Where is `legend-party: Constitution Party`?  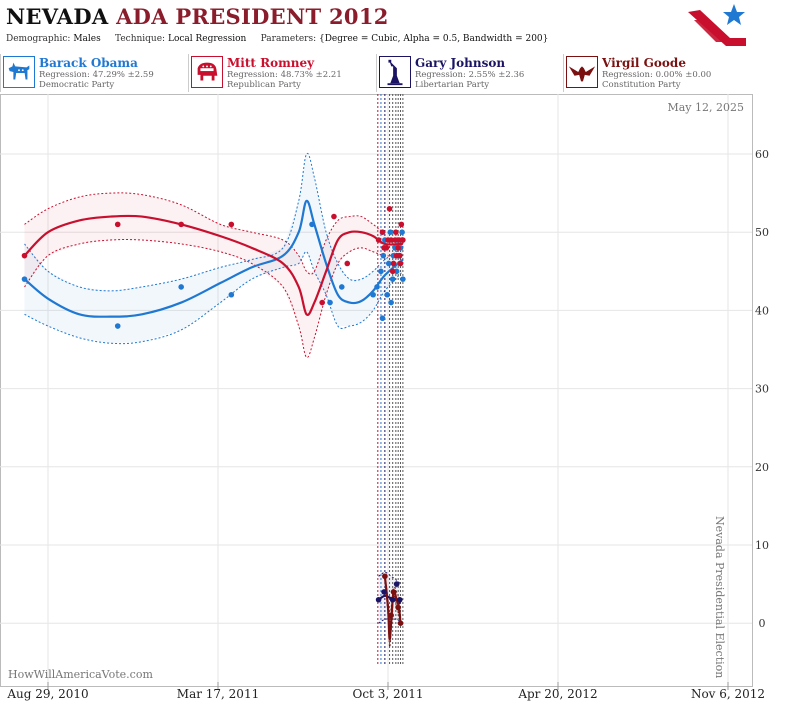 legend-party: Constitution Party is located at coordinates (641, 85).